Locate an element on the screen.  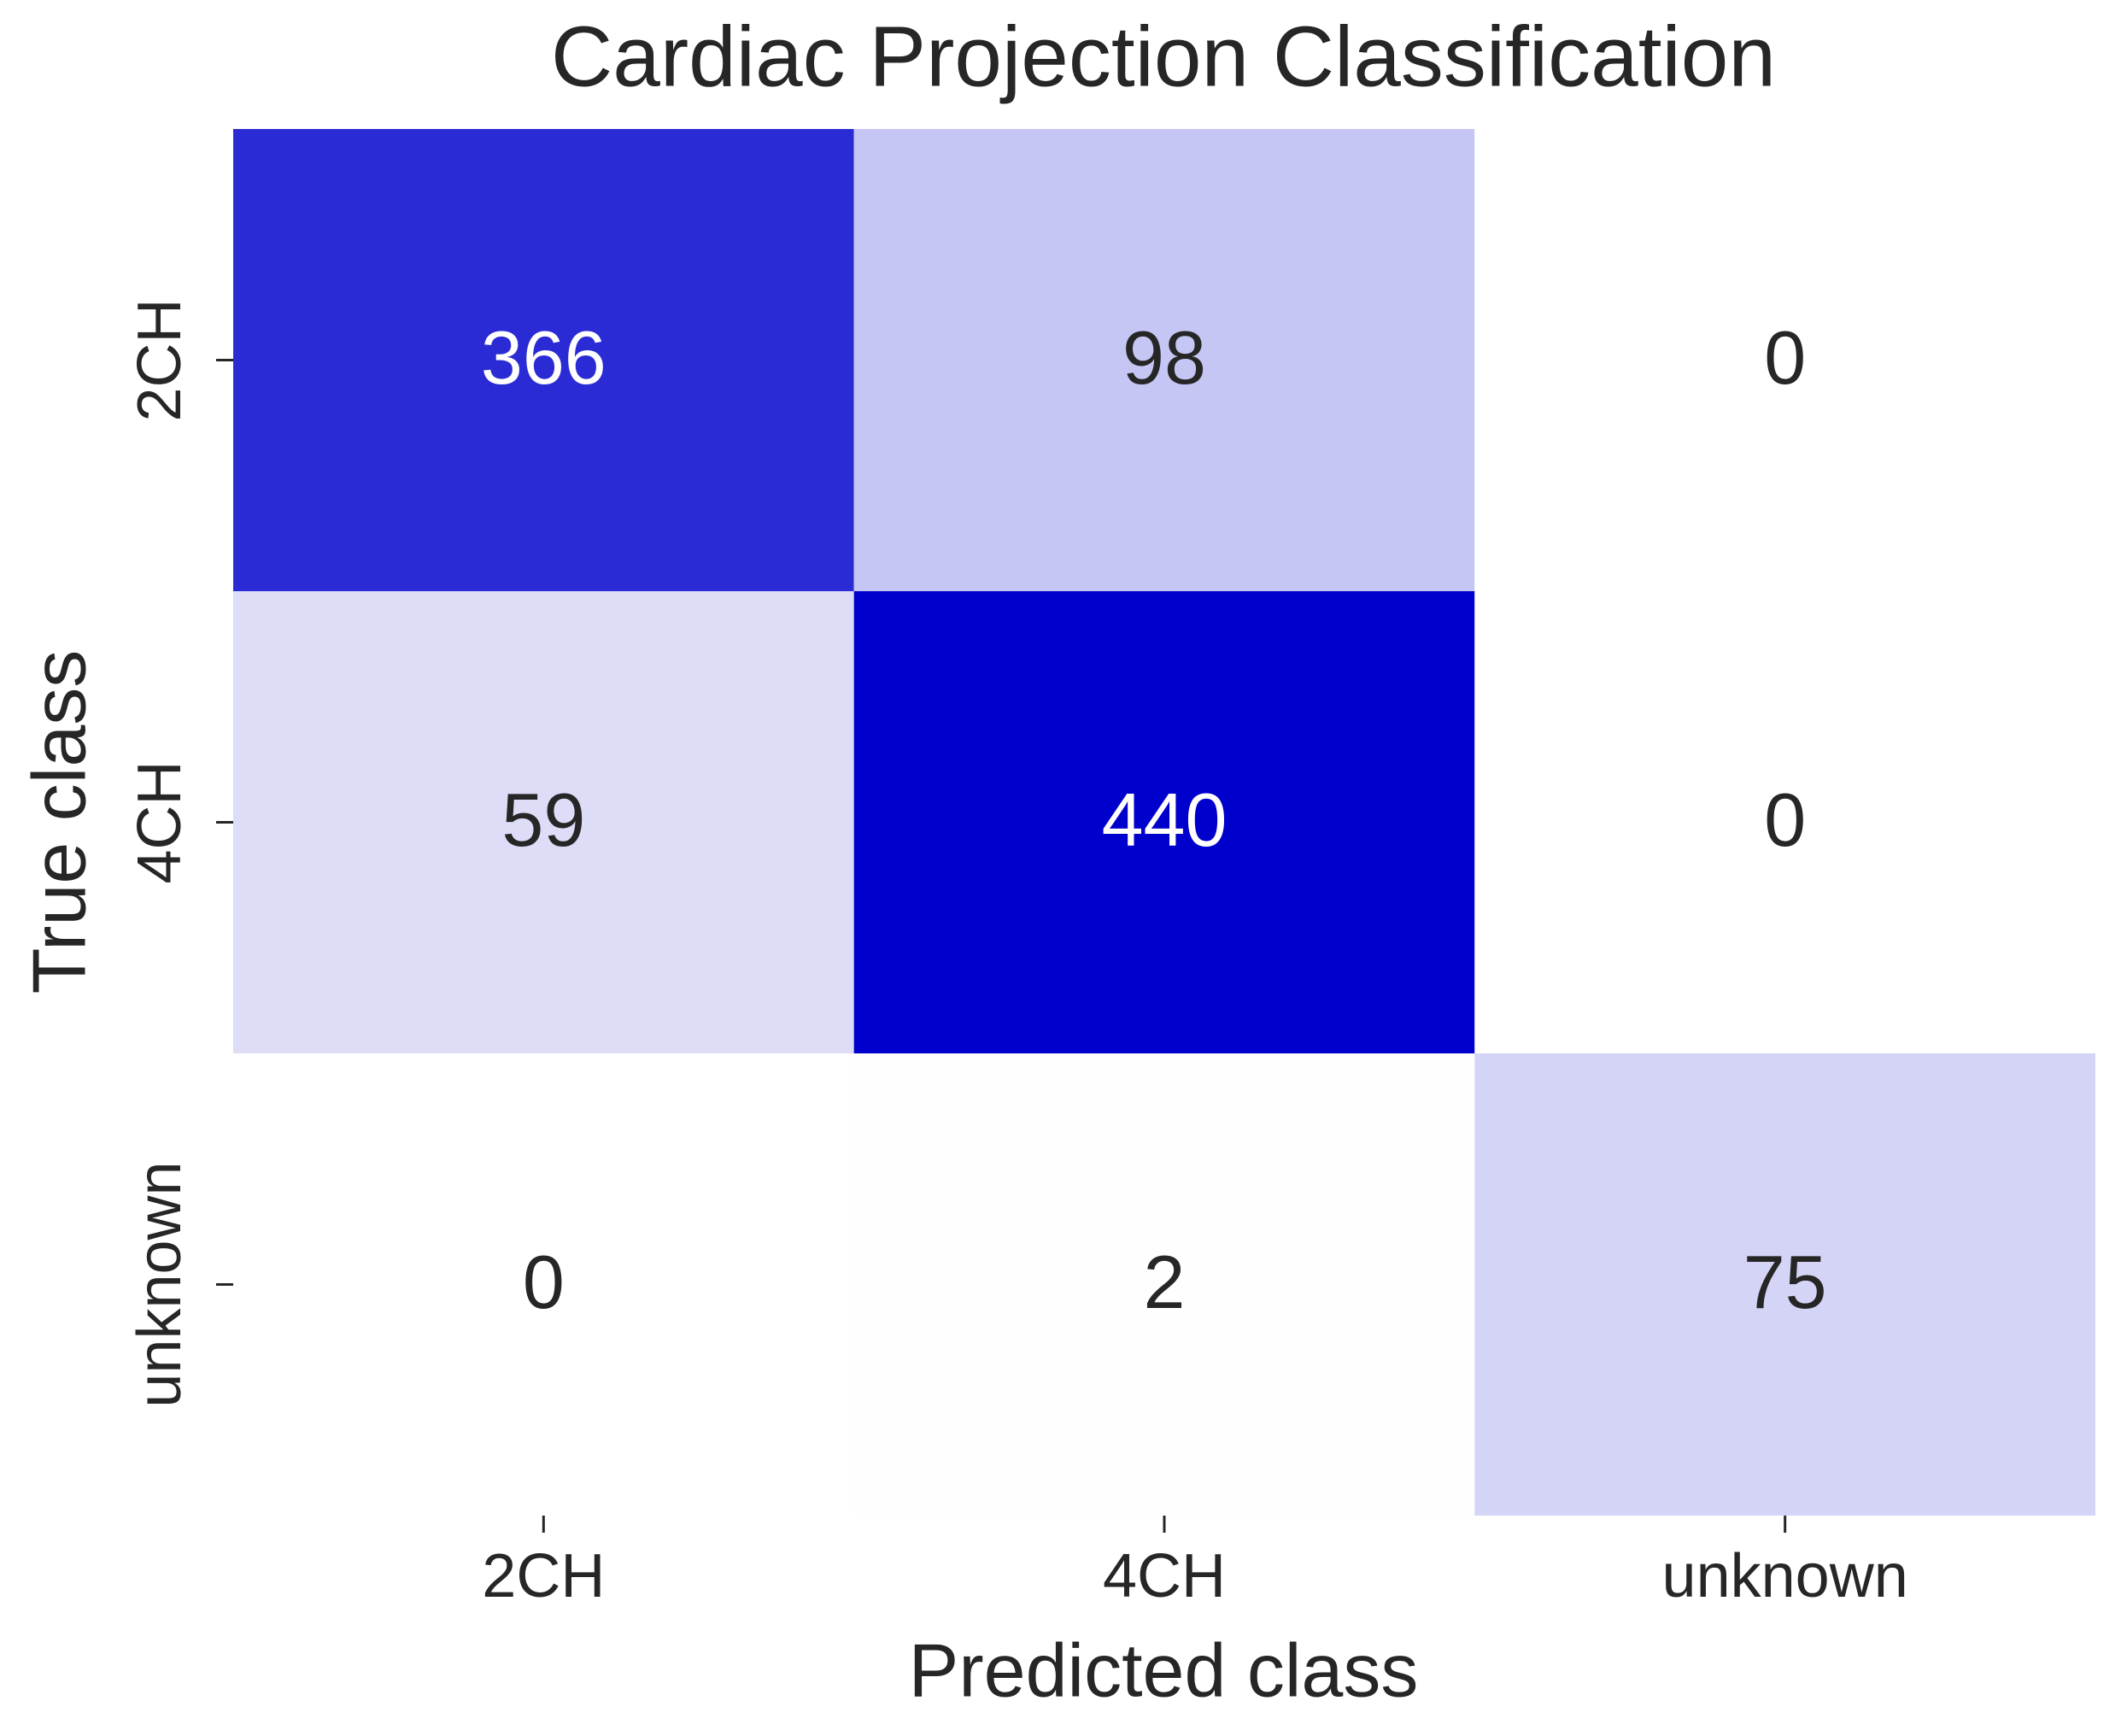
x-tick-label: 2CH is located at coordinates (543, 1576).